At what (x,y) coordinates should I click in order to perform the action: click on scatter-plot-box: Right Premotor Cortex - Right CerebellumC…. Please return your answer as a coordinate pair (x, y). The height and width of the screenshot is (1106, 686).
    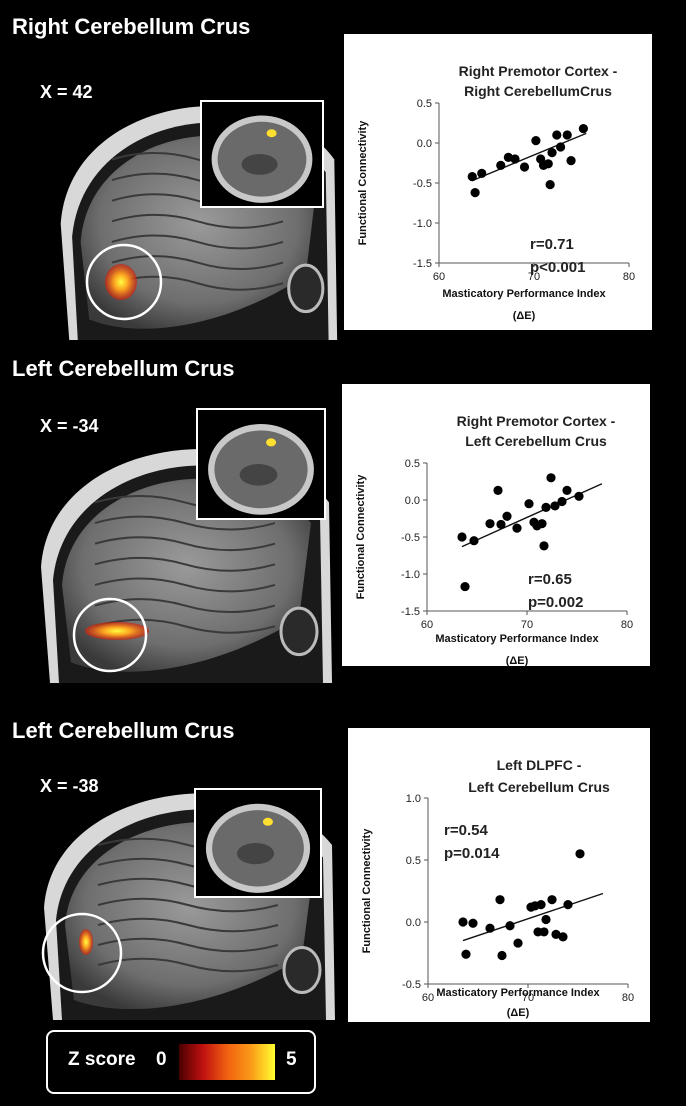
    Looking at the image, I should click on (498, 182).